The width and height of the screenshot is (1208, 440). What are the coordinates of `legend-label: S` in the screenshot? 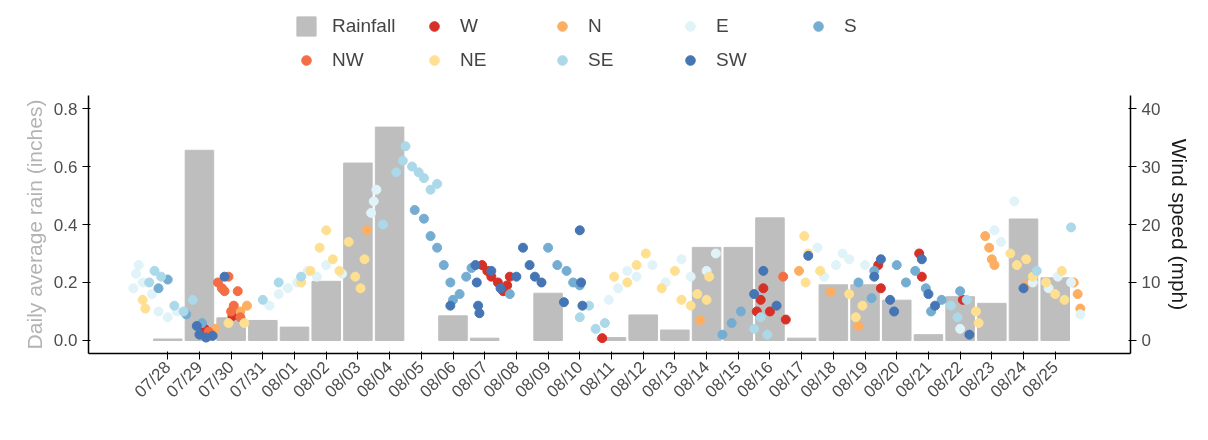 It's located at (851, 25).